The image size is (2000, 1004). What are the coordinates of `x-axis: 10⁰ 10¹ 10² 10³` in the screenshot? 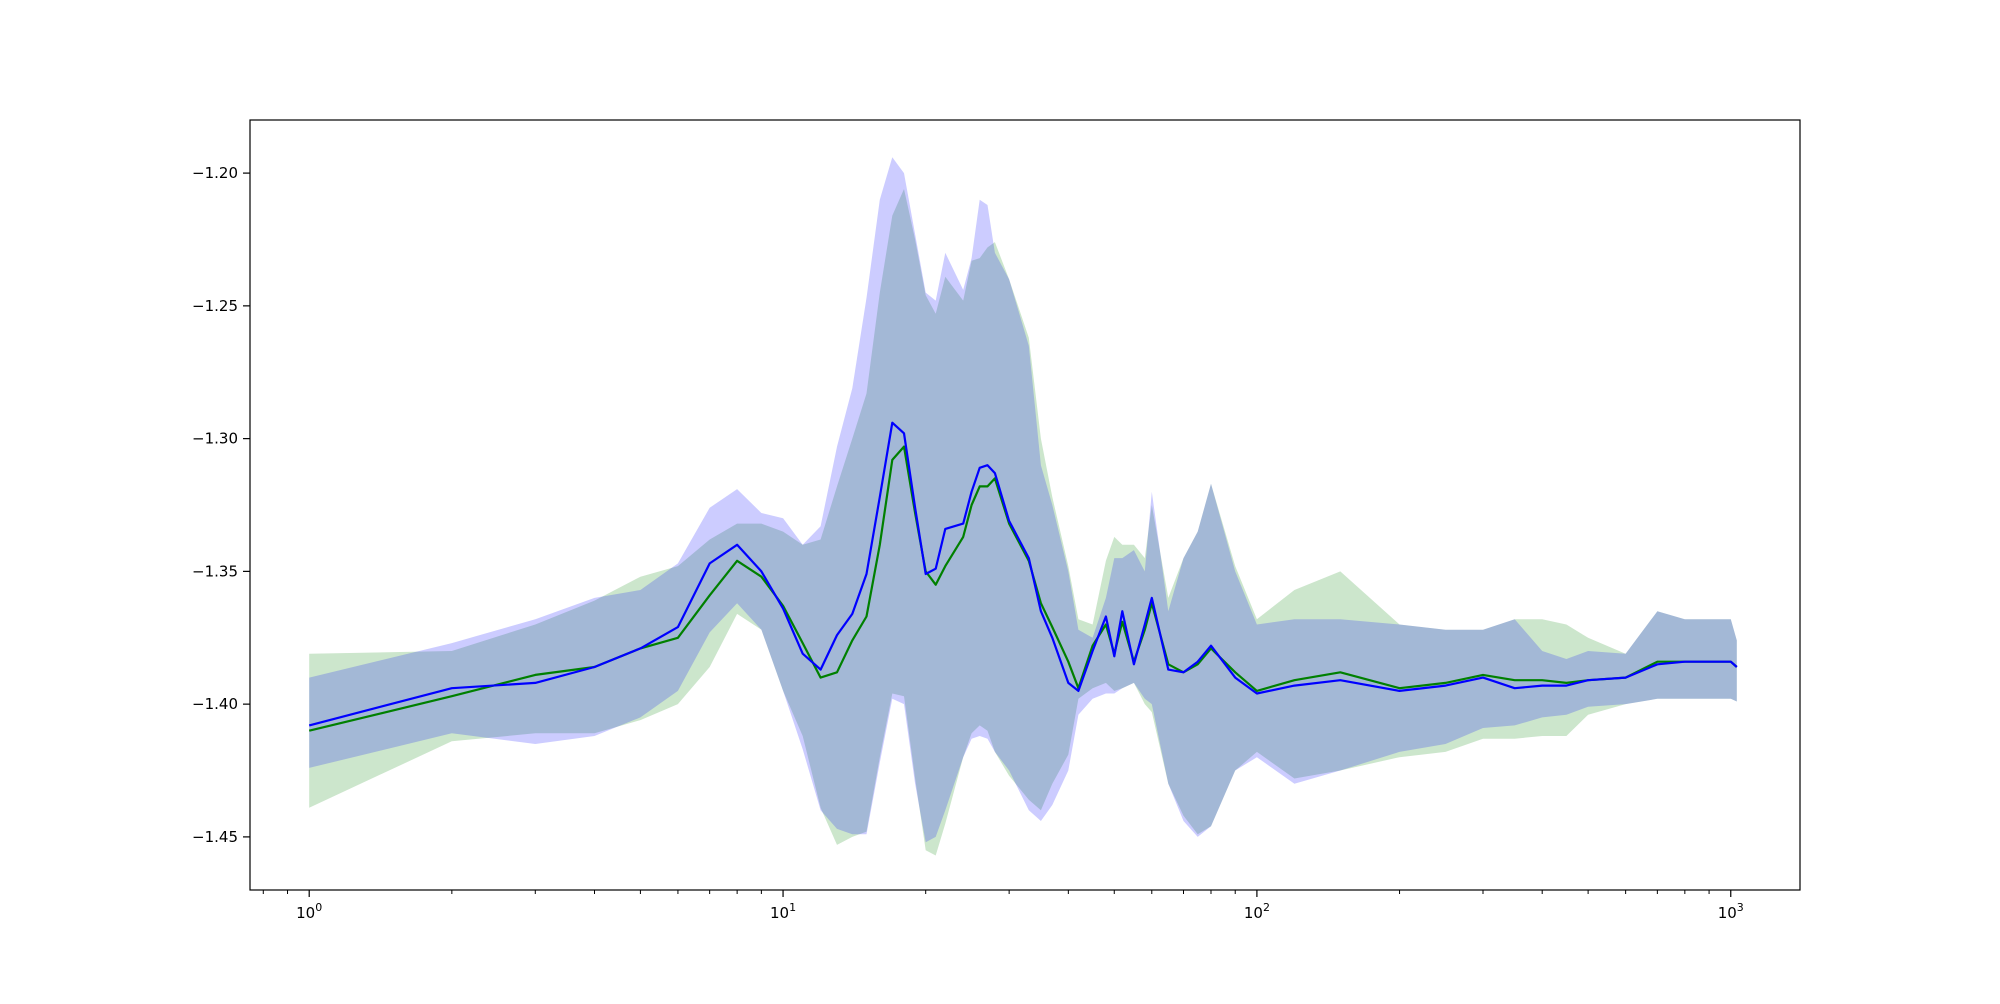 It's located at (1003, 906).